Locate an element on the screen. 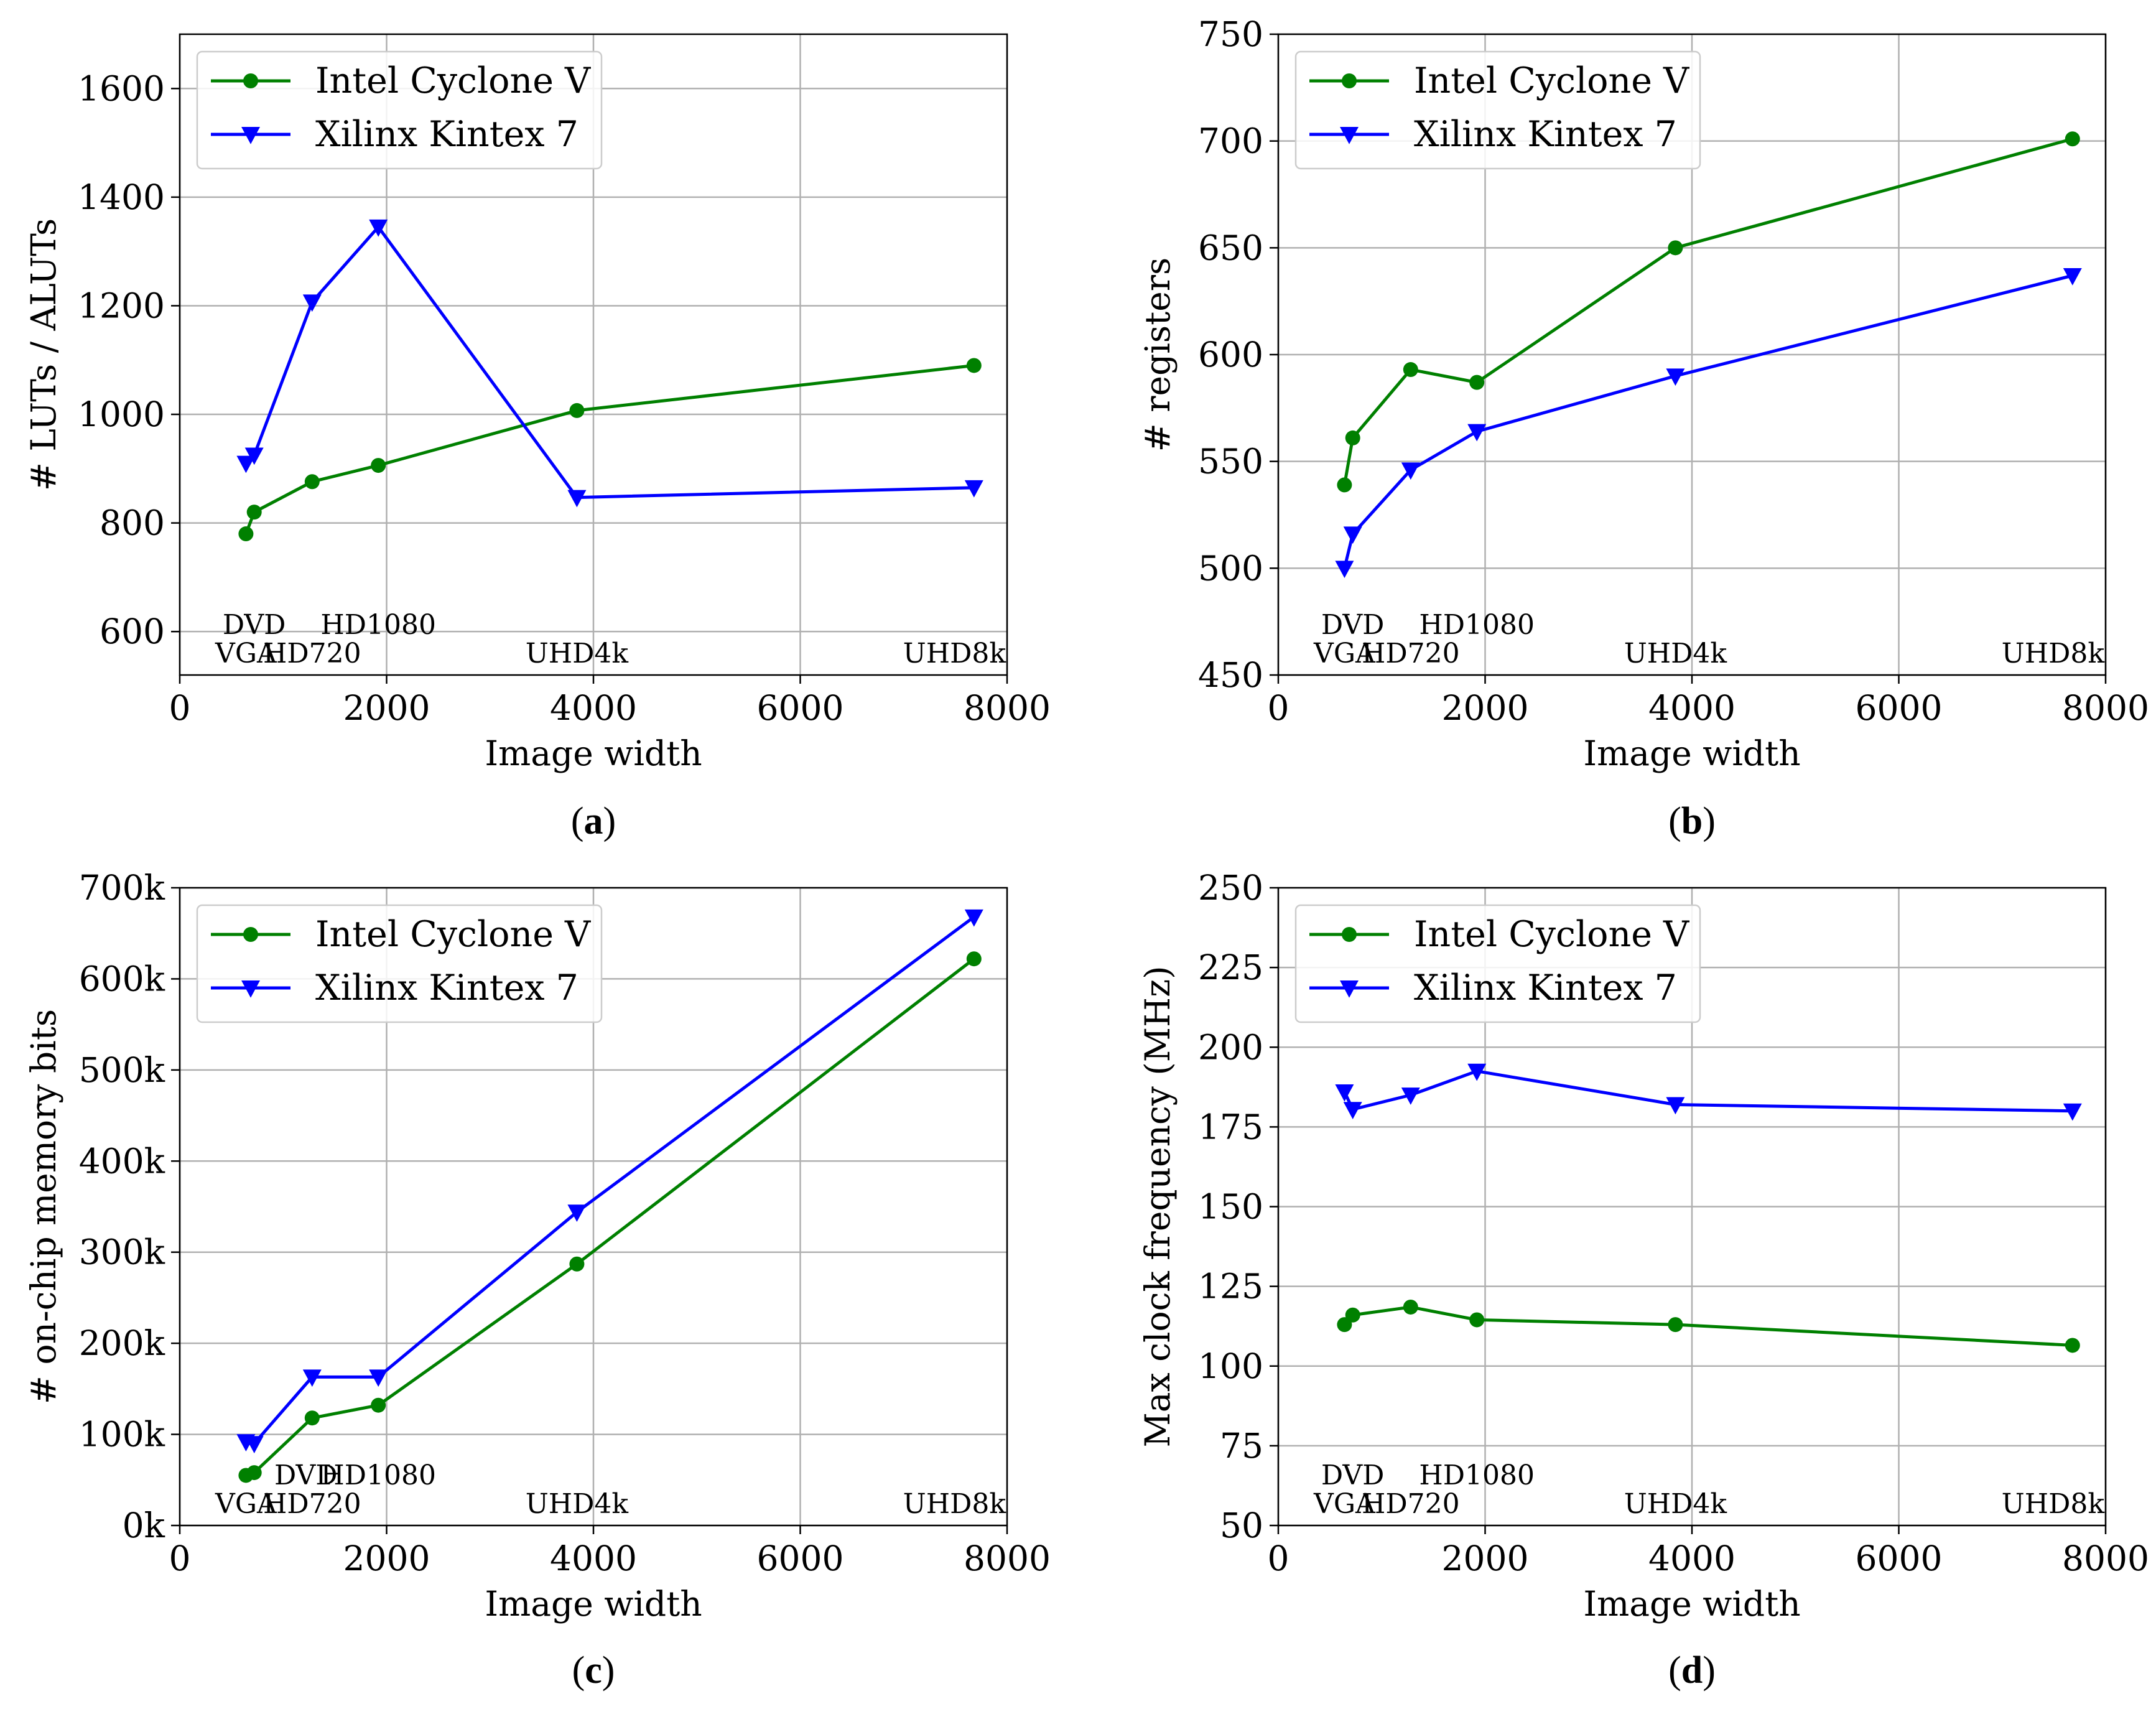 This screenshot has width=2156, height=1709. y-tick-label: 100k is located at coordinates (122, 1435).